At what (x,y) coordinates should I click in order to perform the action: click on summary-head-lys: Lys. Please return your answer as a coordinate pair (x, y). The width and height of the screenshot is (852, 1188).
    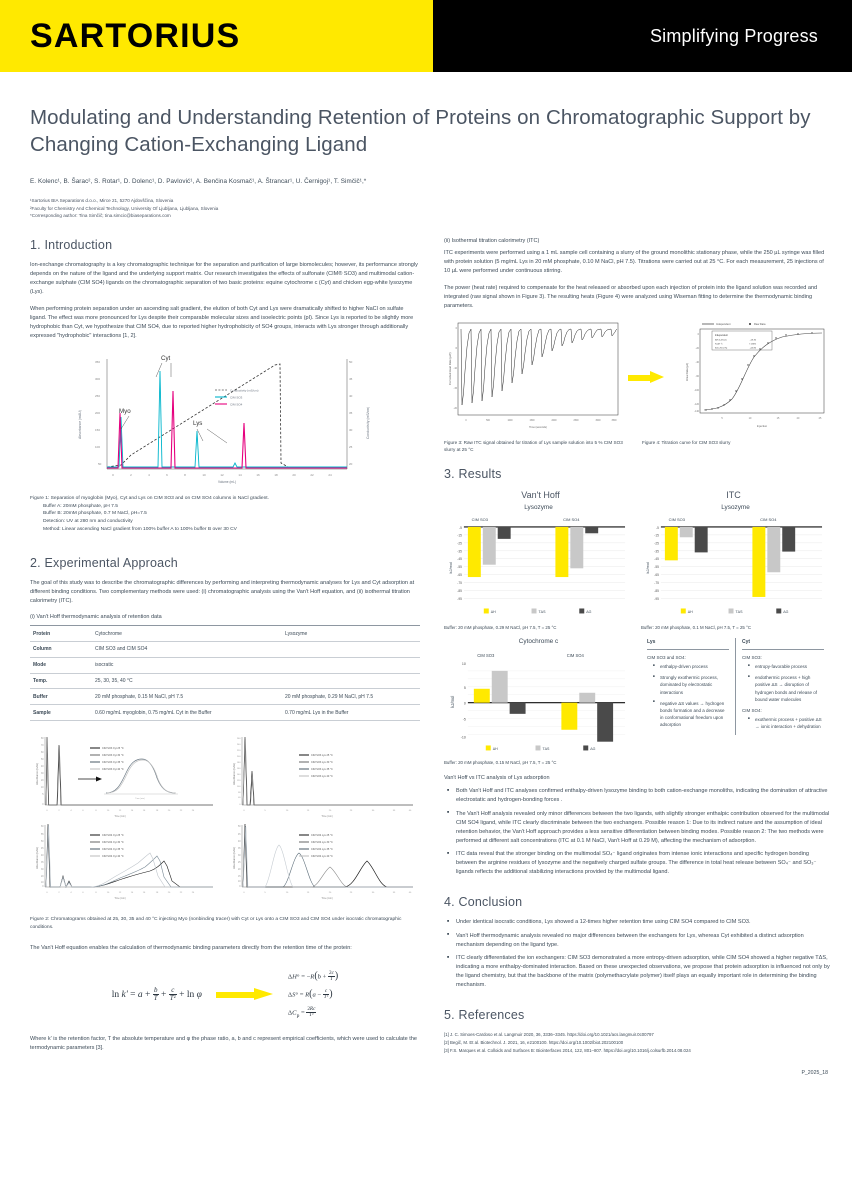
    Looking at the image, I should click on (688, 644).